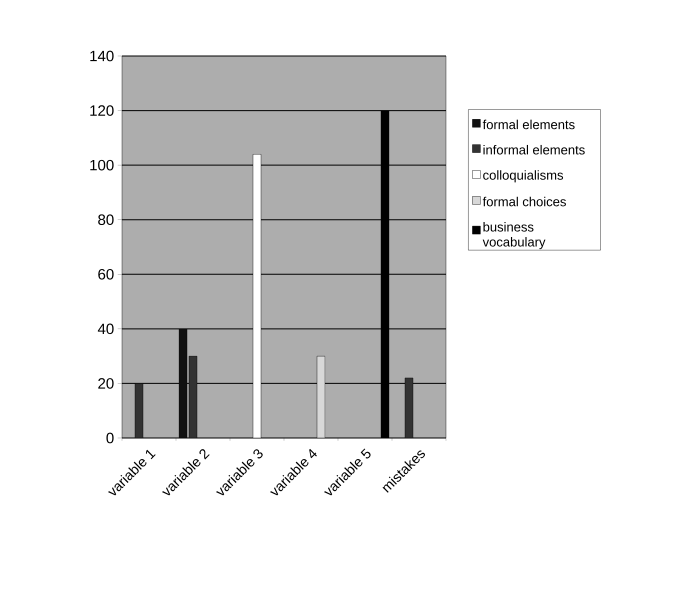  Describe the element at coordinates (523, 176) in the screenshot. I see `legend-label: colloquialisms` at that location.